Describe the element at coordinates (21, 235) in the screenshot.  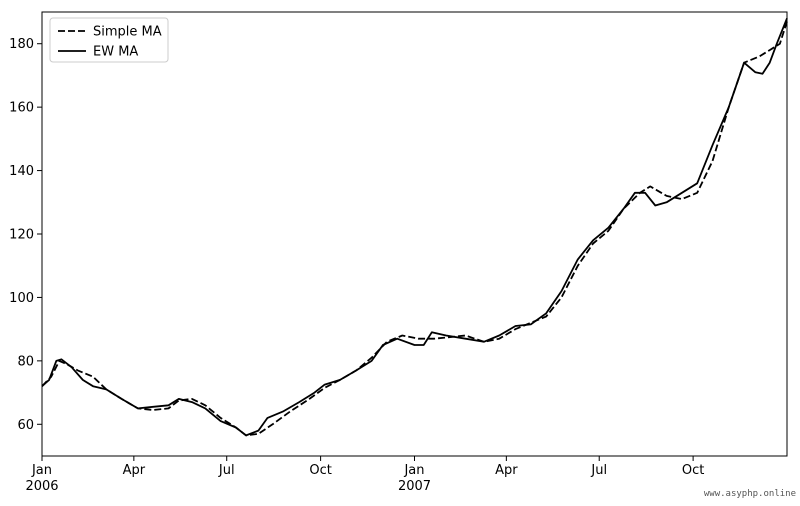
I see `y-tick-label: 120` at that location.